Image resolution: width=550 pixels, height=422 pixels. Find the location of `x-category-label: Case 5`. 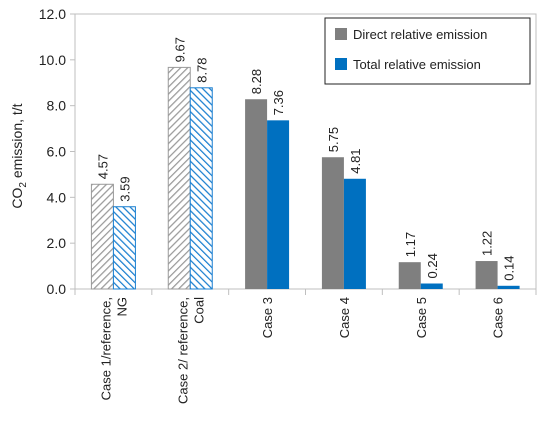

x-category-label: Case 5 is located at coordinates (421, 317).